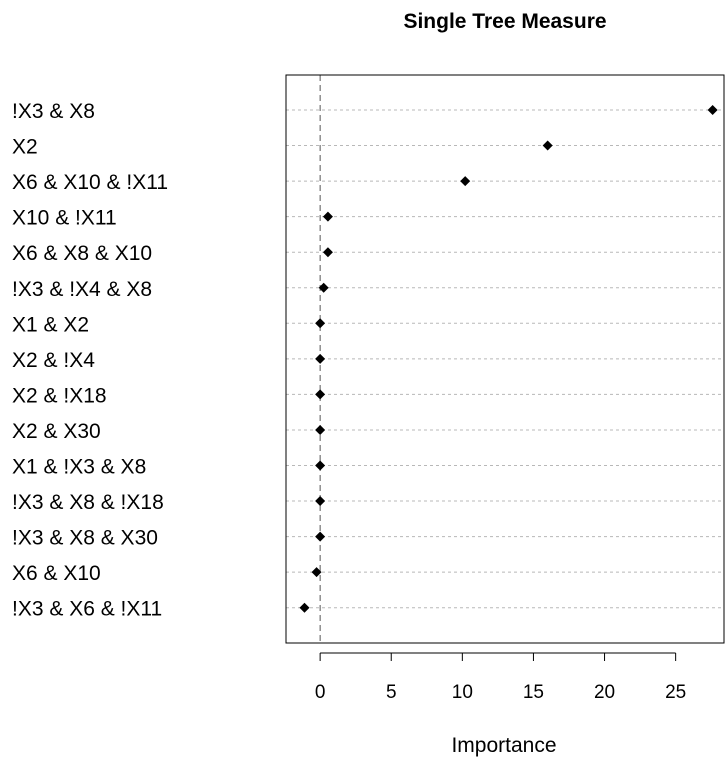  Describe the element at coordinates (90, 182) in the screenshot. I see `category-label: X6 & X10 & !X11` at that location.